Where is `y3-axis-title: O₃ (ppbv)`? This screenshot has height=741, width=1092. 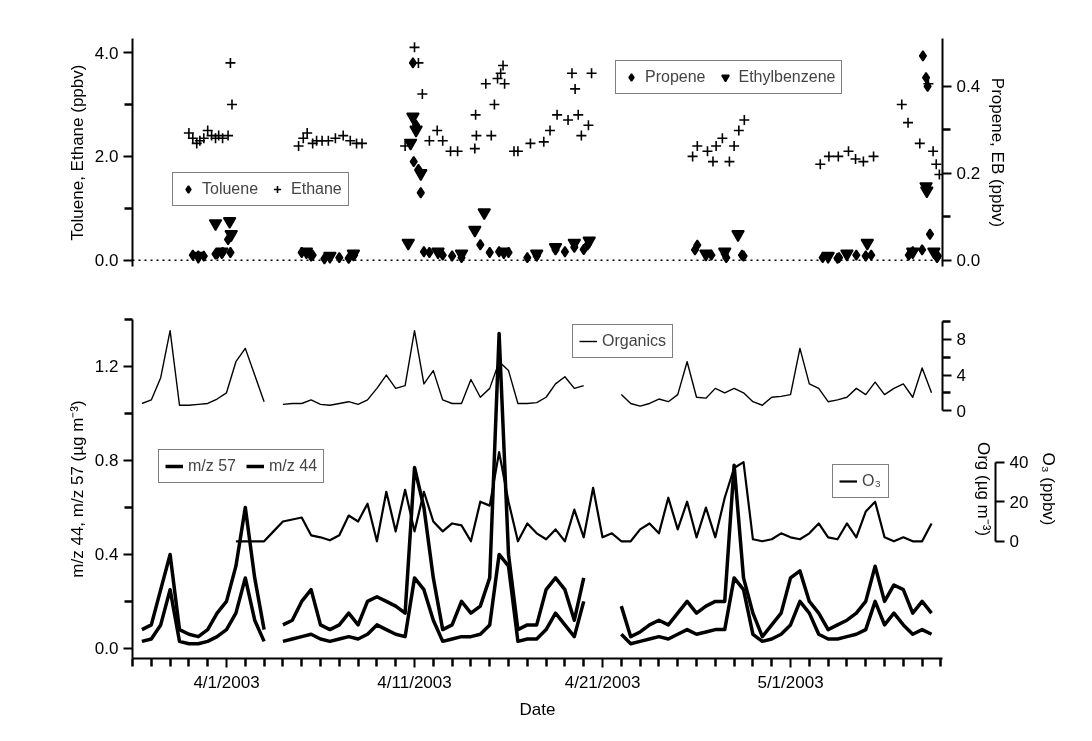 y3-axis-title: O₃ (ppbv) is located at coordinates (1049, 489).